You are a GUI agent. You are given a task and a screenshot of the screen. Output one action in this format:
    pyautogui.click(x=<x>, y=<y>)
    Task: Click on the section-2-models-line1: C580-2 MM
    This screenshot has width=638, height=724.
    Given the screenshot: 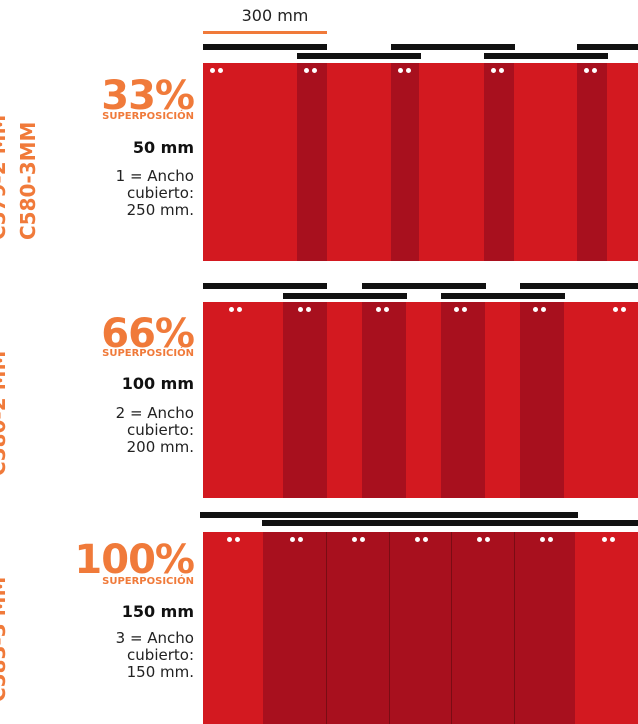 What is the action you would take?
    pyautogui.click(x=5, y=413)
    